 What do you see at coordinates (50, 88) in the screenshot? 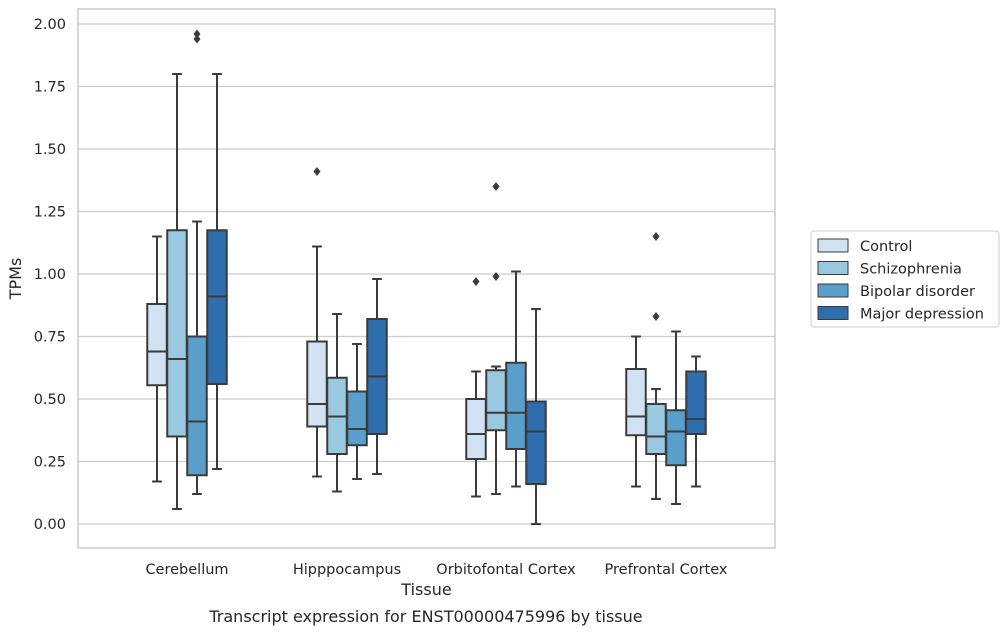
I see `y-tick-label: 1.75` at bounding box center [50, 88].